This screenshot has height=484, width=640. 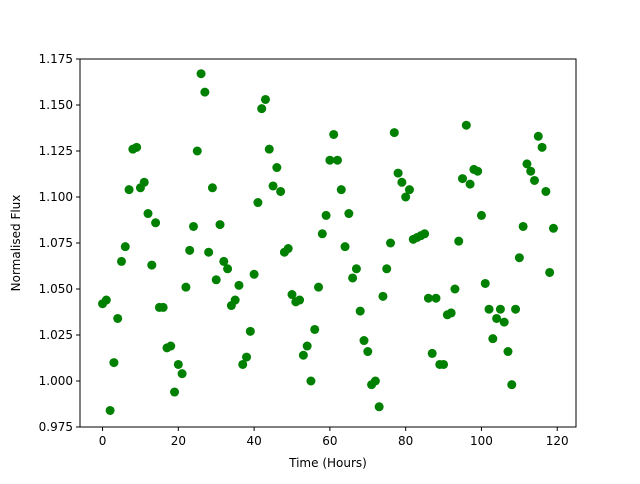 I want to click on x-tick-label: 40, so click(x=253, y=441).